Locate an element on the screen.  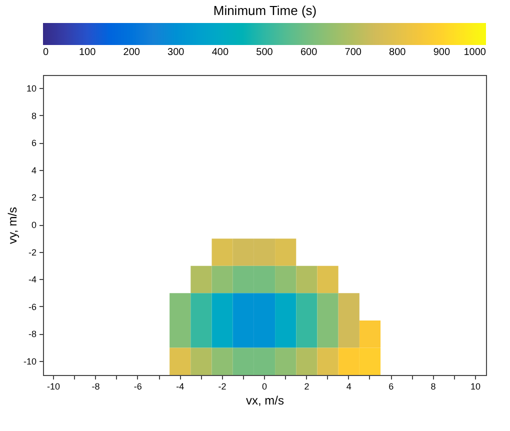
y-tick-label: 6 is located at coordinates (33, 143).